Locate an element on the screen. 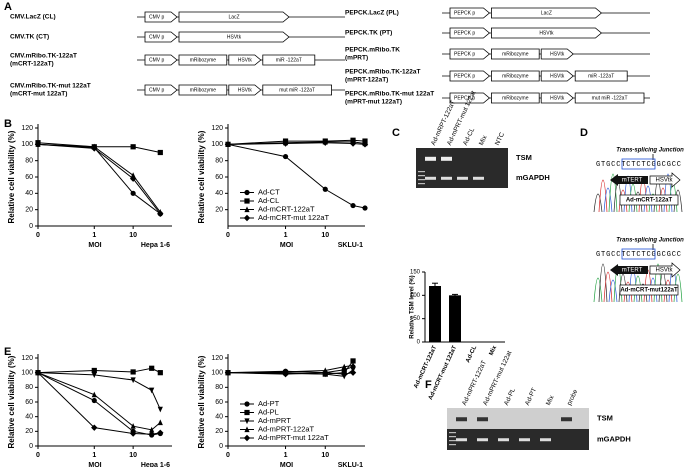 This screenshot has height=467, width=685. part-label: mTERT is located at coordinates (632, 181).